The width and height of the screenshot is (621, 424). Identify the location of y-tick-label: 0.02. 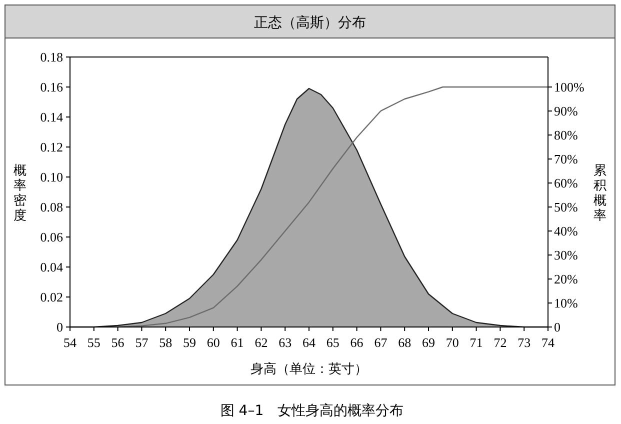
(51, 297).